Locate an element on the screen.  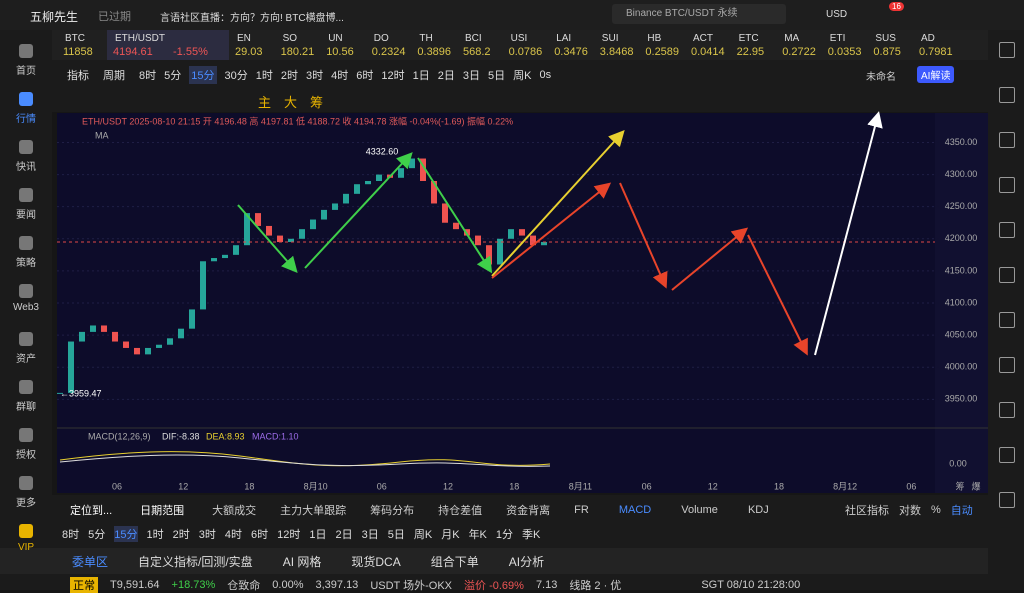
period-item: 4时 is located at coordinates (233, 535).